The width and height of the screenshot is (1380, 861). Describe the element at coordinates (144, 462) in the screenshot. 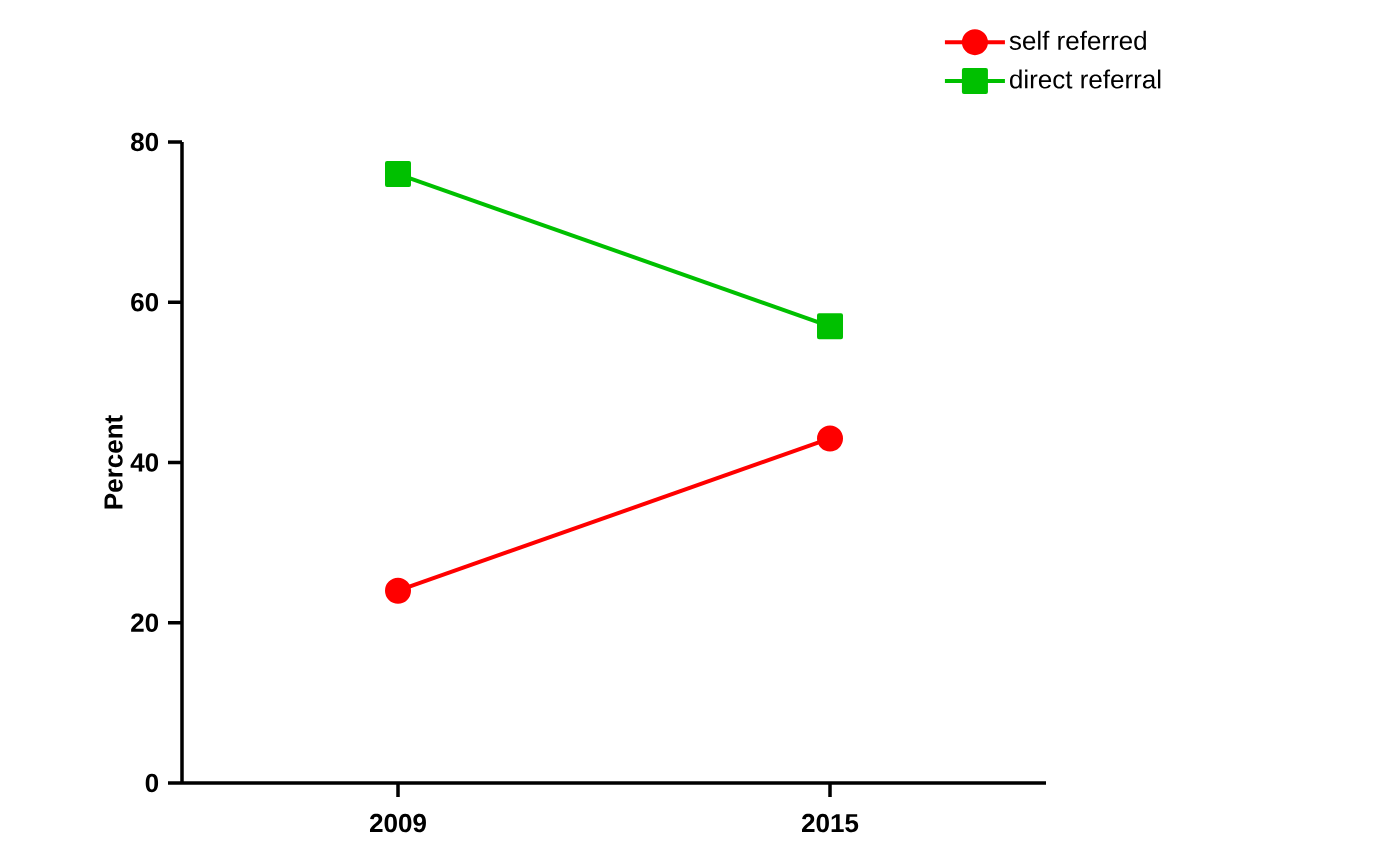

I see `y-tick-label: 40` at that location.